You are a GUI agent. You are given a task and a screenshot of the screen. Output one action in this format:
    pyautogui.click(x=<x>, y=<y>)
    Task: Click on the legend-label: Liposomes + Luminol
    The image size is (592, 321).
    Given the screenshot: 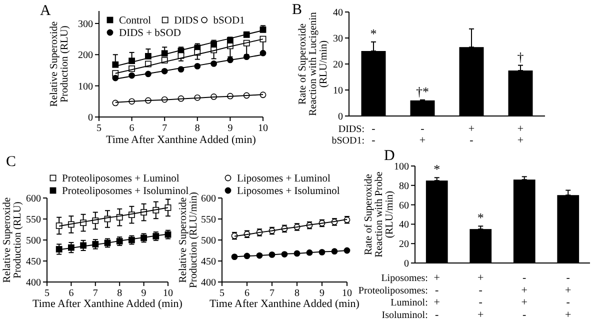 What is the action you would take?
    pyautogui.click(x=283, y=179)
    